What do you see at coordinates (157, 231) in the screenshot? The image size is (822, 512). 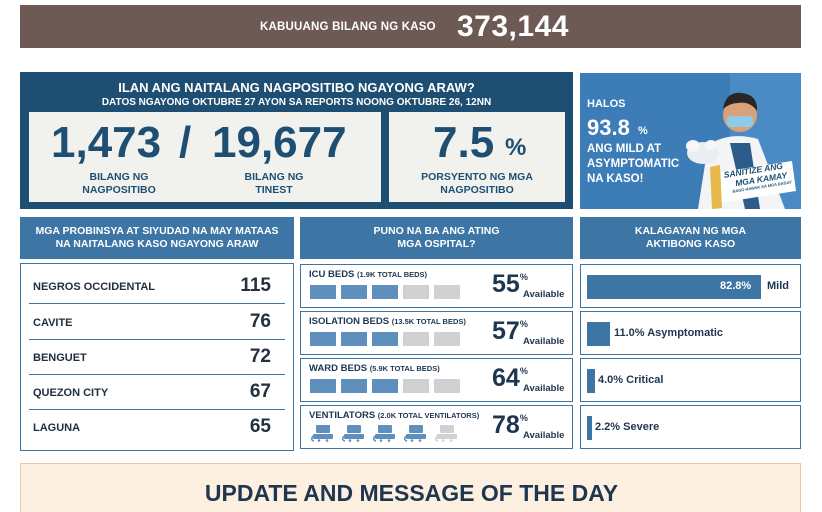 I see `provinces-header-line-1: MGA PROBINSYA AT SIYUDAD NA MAY MATAAS` at bounding box center [157, 231].